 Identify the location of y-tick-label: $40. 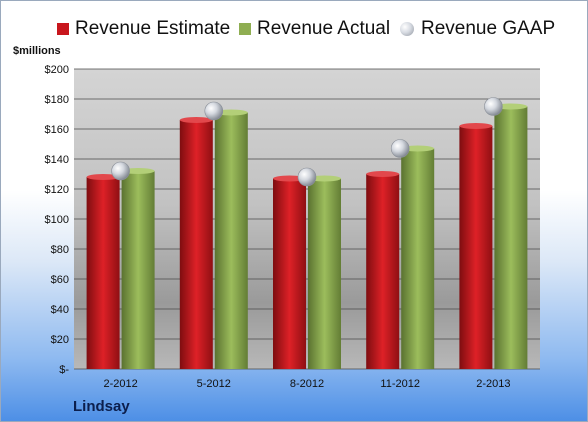
(60, 310).